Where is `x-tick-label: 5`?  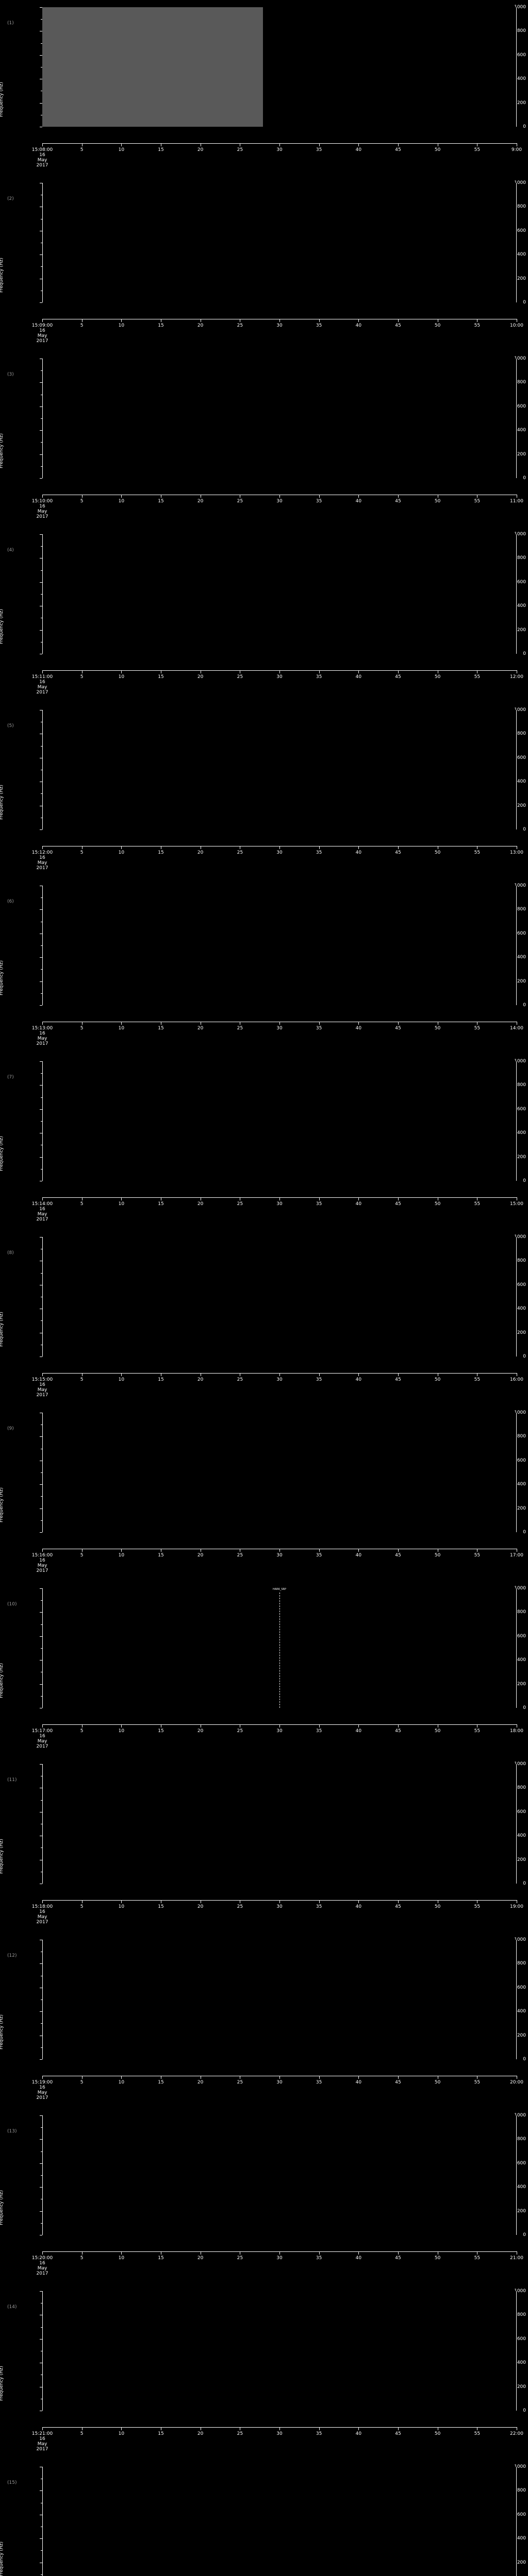
x-tick-label: 5 is located at coordinates (82, 149).